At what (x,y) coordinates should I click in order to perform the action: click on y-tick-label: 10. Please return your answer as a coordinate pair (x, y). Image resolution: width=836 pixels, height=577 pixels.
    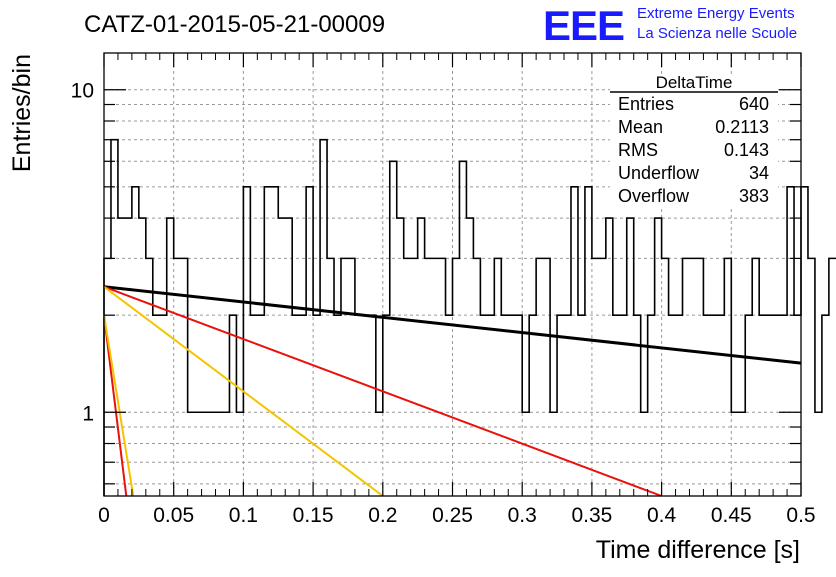
    Looking at the image, I should click on (82, 91).